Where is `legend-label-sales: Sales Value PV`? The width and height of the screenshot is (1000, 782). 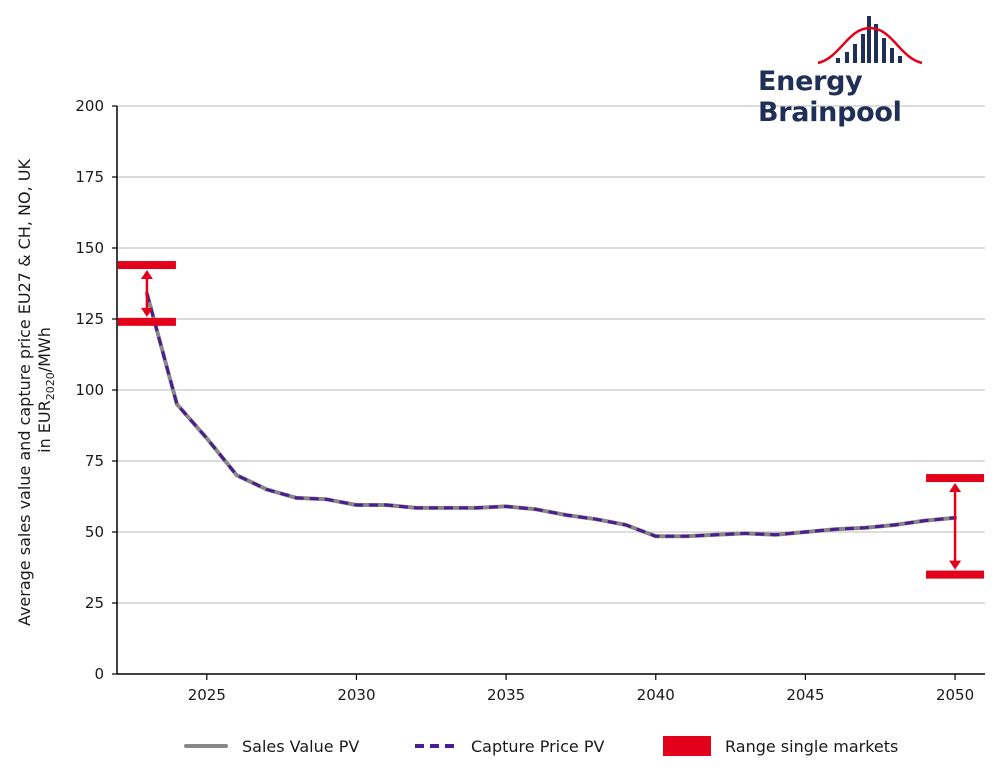 legend-label-sales: Sales Value PV is located at coordinates (301, 746).